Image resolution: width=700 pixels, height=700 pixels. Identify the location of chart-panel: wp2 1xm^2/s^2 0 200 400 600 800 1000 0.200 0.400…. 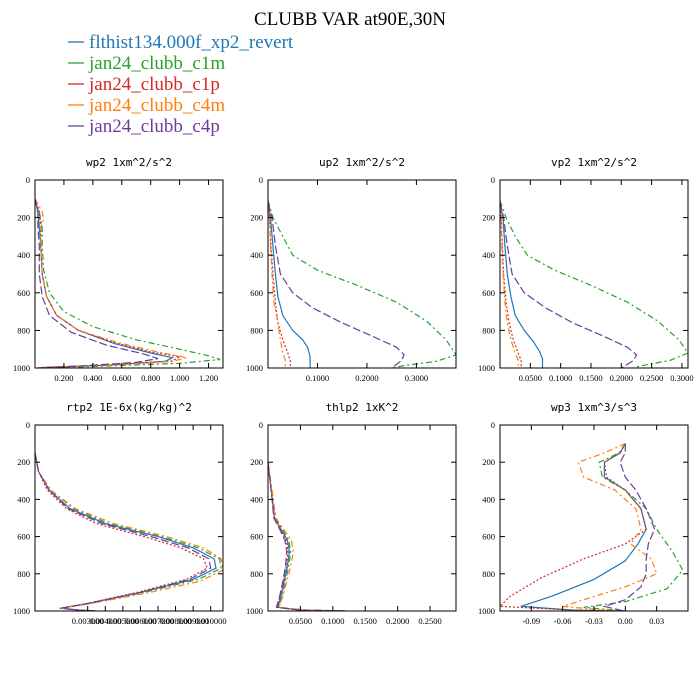
(118, 269).